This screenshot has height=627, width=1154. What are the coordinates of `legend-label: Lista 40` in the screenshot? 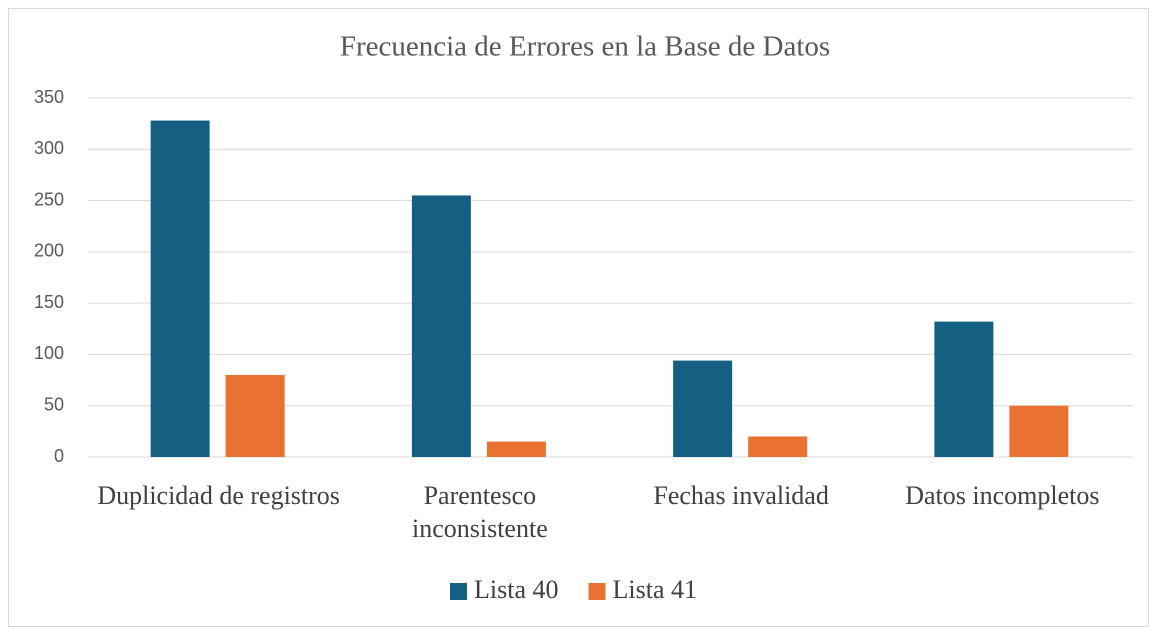 It's located at (516, 589).